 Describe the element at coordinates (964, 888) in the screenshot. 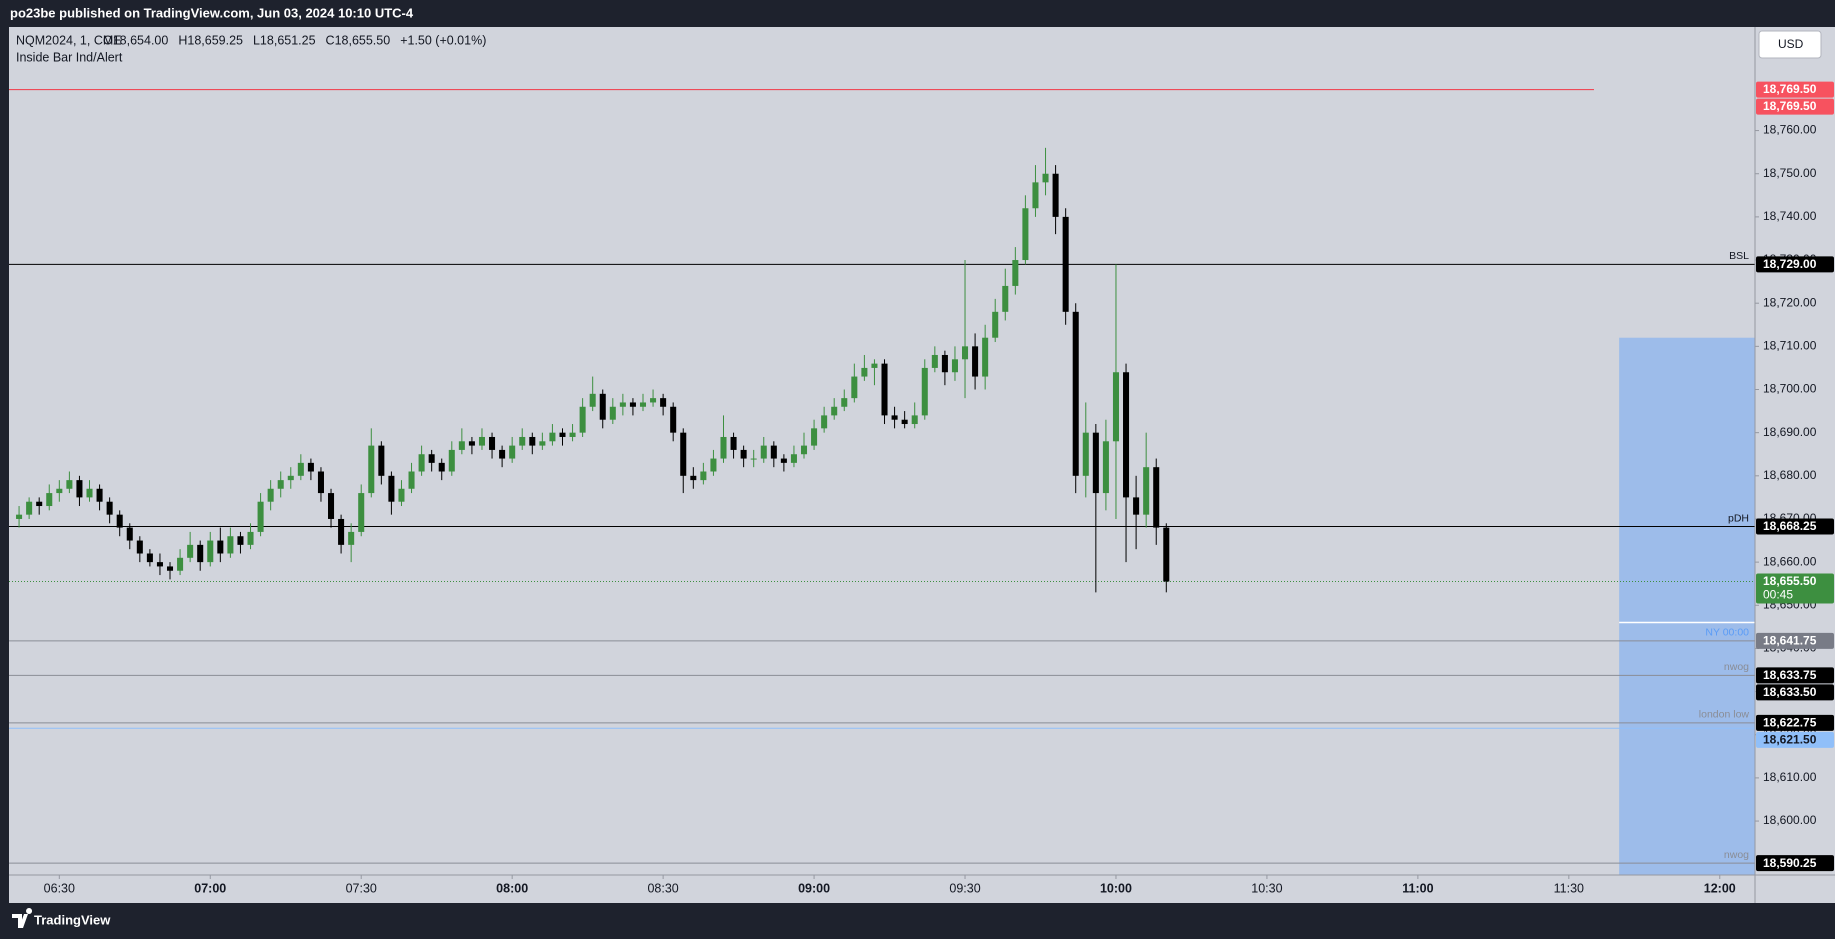

I see `x-tick-label: 09:30` at that location.